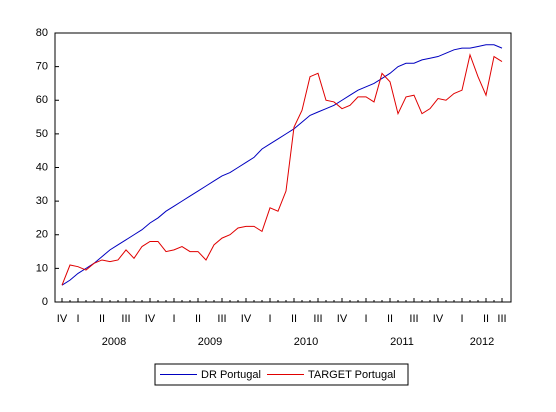 This screenshot has height=412, width=556. I want to click on y-tick-label: 50, so click(42, 134).